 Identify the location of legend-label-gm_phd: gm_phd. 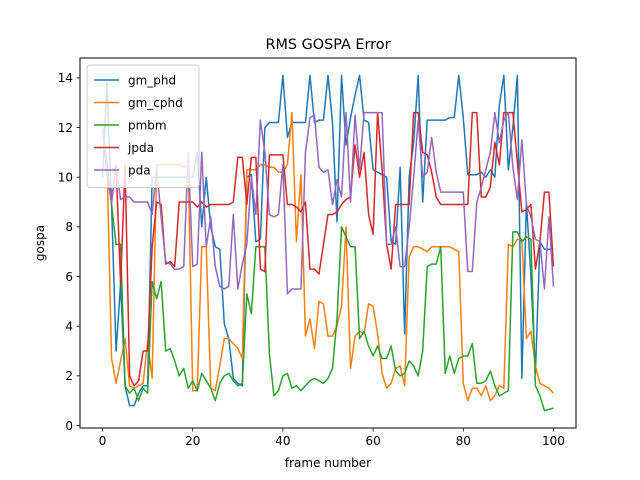
(152, 80).